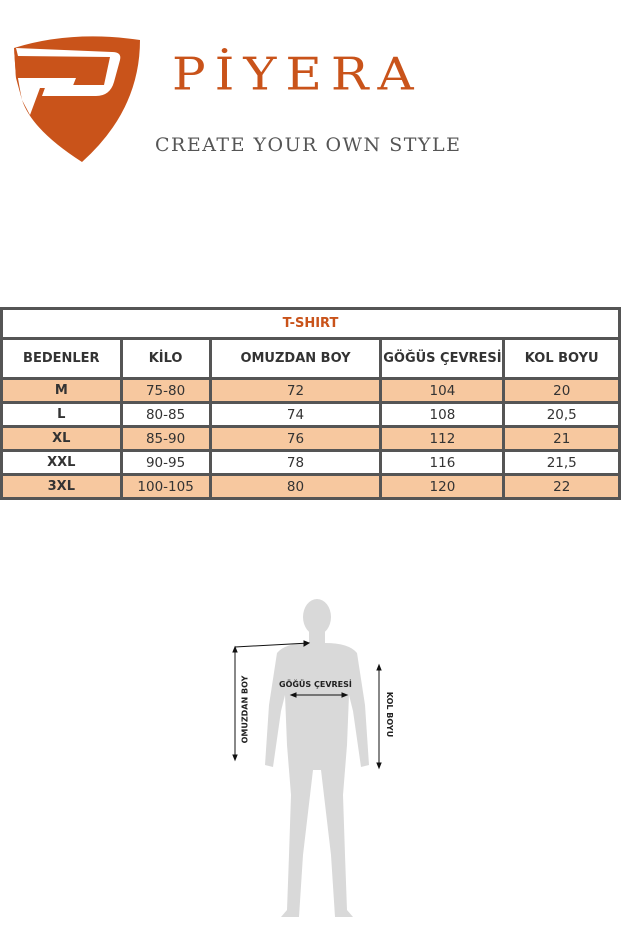  I want to click on value-cell: 20, so click(561, 390).